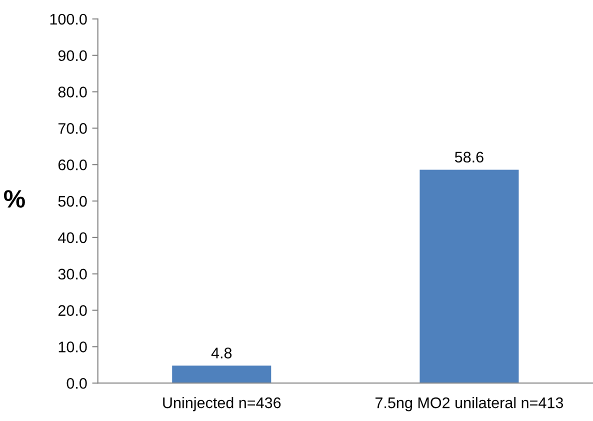 This screenshot has height=421, width=593. What do you see at coordinates (221, 353) in the screenshot?
I see `data-label: 4.8` at bounding box center [221, 353].